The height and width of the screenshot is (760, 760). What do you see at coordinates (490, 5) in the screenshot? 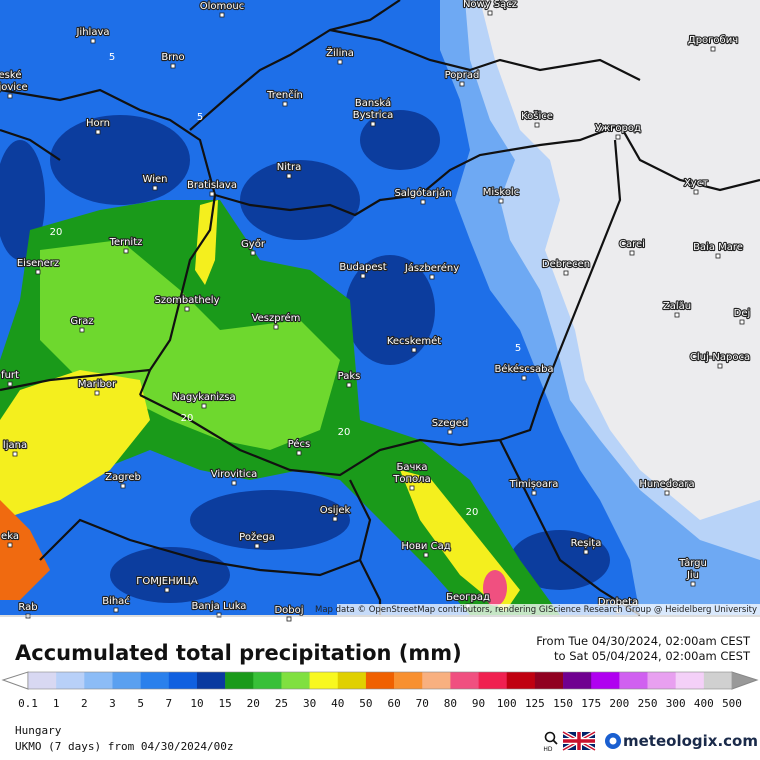
I see `city-label: Nowy Sącz` at bounding box center [490, 5].